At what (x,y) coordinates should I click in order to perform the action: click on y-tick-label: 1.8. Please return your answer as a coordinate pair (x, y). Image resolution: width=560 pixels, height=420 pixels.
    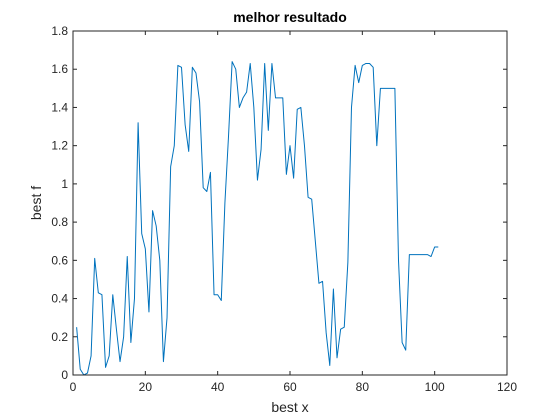
    Looking at the image, I should click on (59, 31).